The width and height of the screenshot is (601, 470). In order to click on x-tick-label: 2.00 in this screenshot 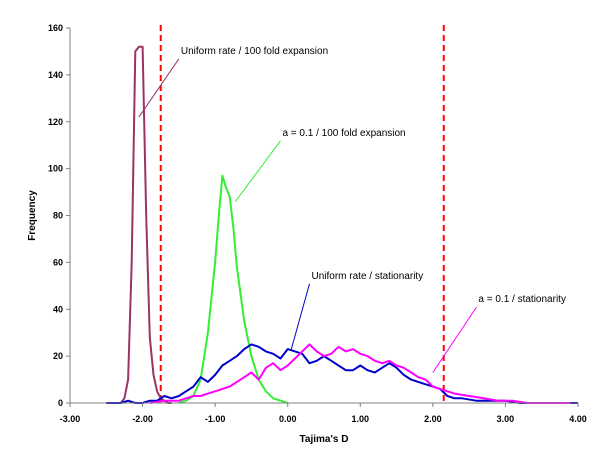, I will do `click(433, 419)`.